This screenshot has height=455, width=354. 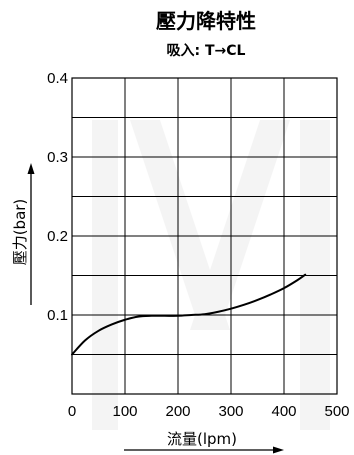 I want to click on x-axis-title: 流量(lpm), so click(x=202, y=439).